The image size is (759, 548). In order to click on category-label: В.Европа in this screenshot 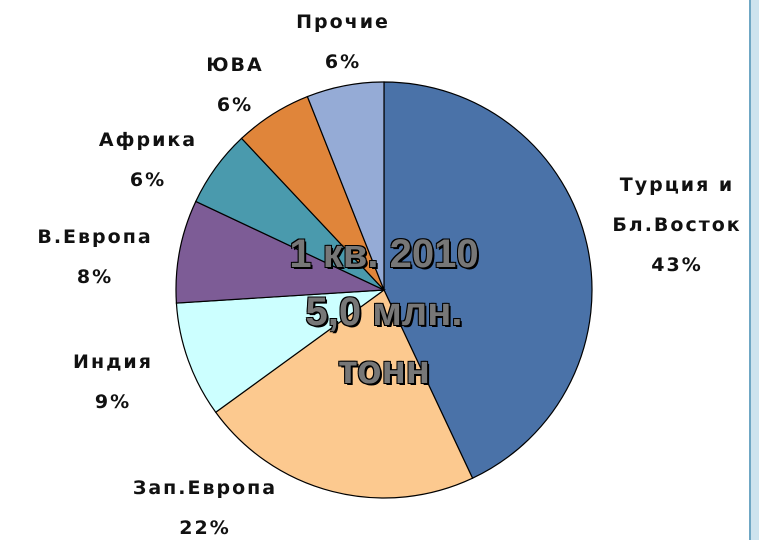, I will do `click(95, 237)`.